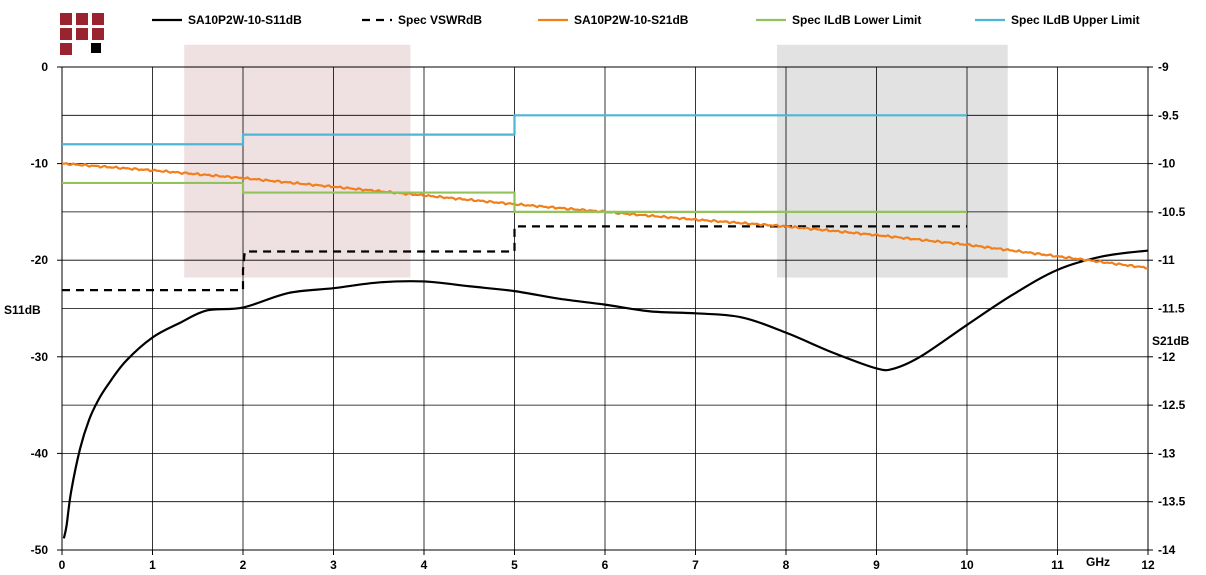 The image size is (1206, 575). Describe the element at coordinates (40, 550) in the screenshot. I see `left-tick-label: -50` at that location.